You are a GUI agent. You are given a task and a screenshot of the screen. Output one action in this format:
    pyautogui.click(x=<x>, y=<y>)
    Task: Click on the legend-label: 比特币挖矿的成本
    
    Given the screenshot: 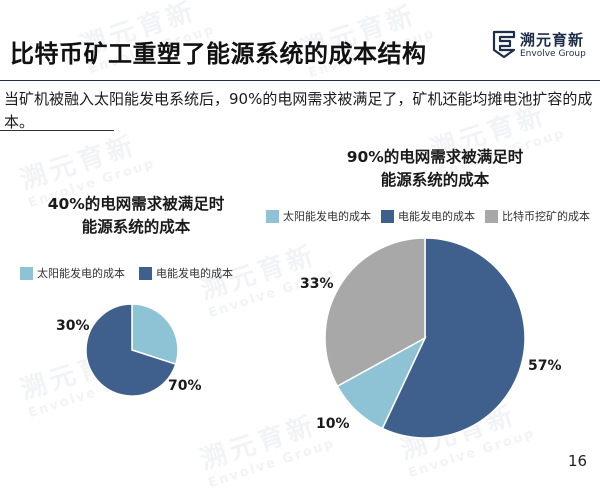 What is the action you would take?
    pyautogui.click(x=546, y=216)
    